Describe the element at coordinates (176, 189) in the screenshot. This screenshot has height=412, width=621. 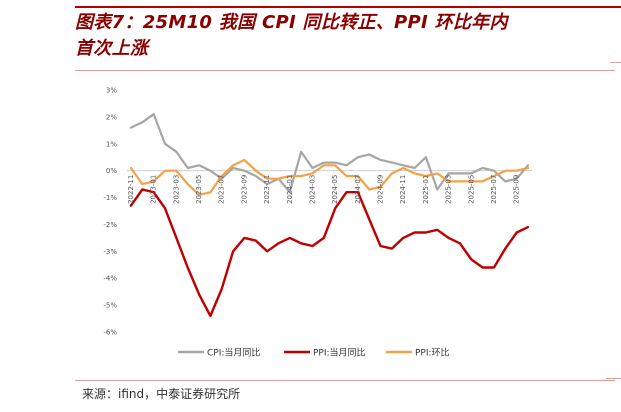
I see `x-tick-label: 2023-03` at that location.